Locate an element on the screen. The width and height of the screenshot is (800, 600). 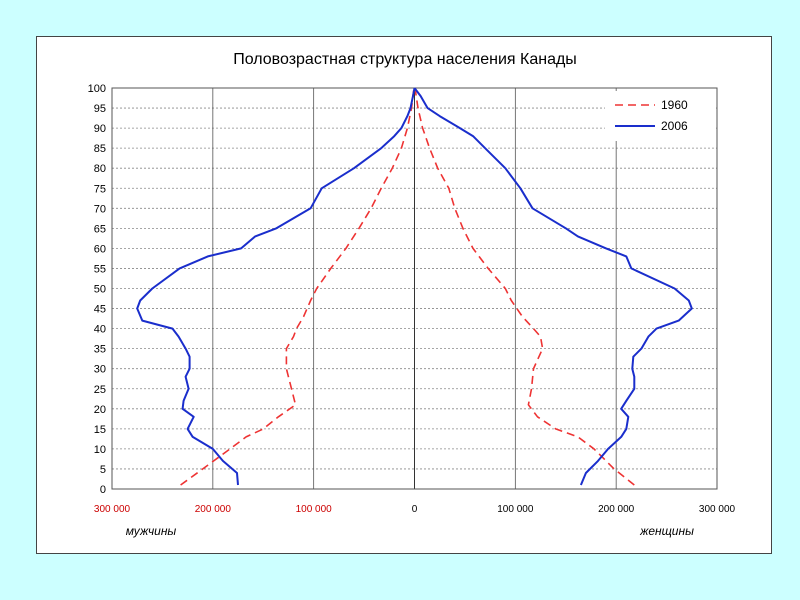
y-tick-label-25: 25 is located at coordinates (100, 390).